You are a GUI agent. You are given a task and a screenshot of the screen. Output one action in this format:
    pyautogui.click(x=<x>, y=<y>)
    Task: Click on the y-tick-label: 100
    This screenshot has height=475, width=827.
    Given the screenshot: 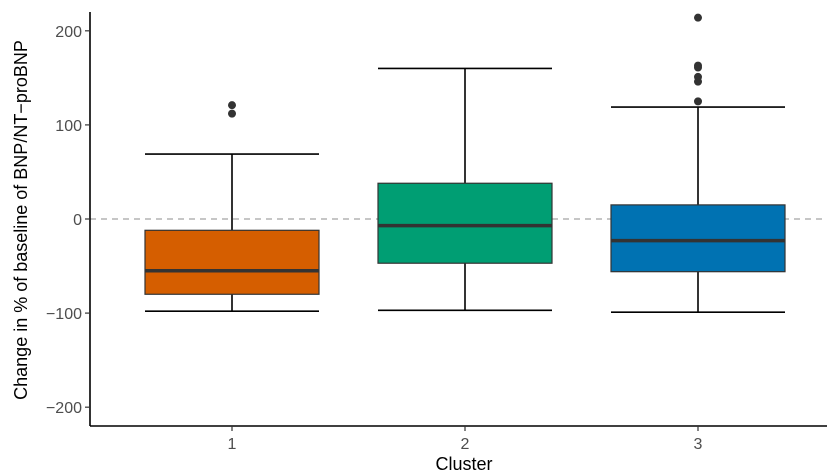 What is the action you would take?
    pyautogui.click(x=68, y=126)
    